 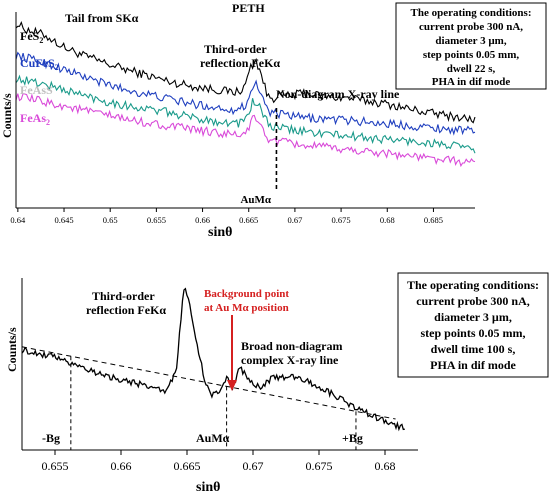 I want to click on top-conditions-line: diameter 3 µm,, so click(x=470, y=41).